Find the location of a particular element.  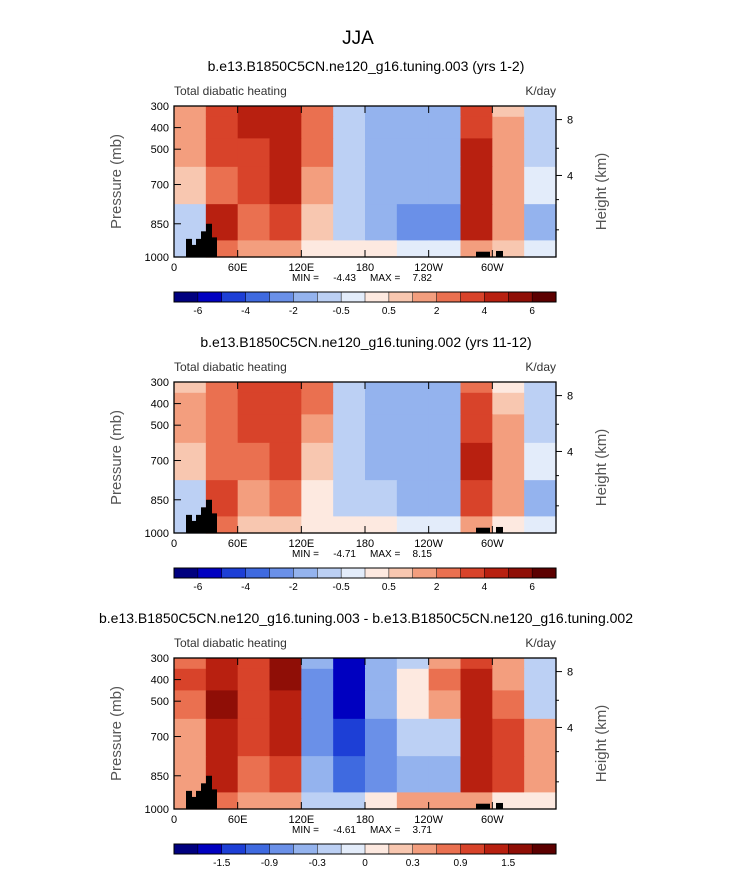

max-label: MAX = is located at coordinates (385, 278).